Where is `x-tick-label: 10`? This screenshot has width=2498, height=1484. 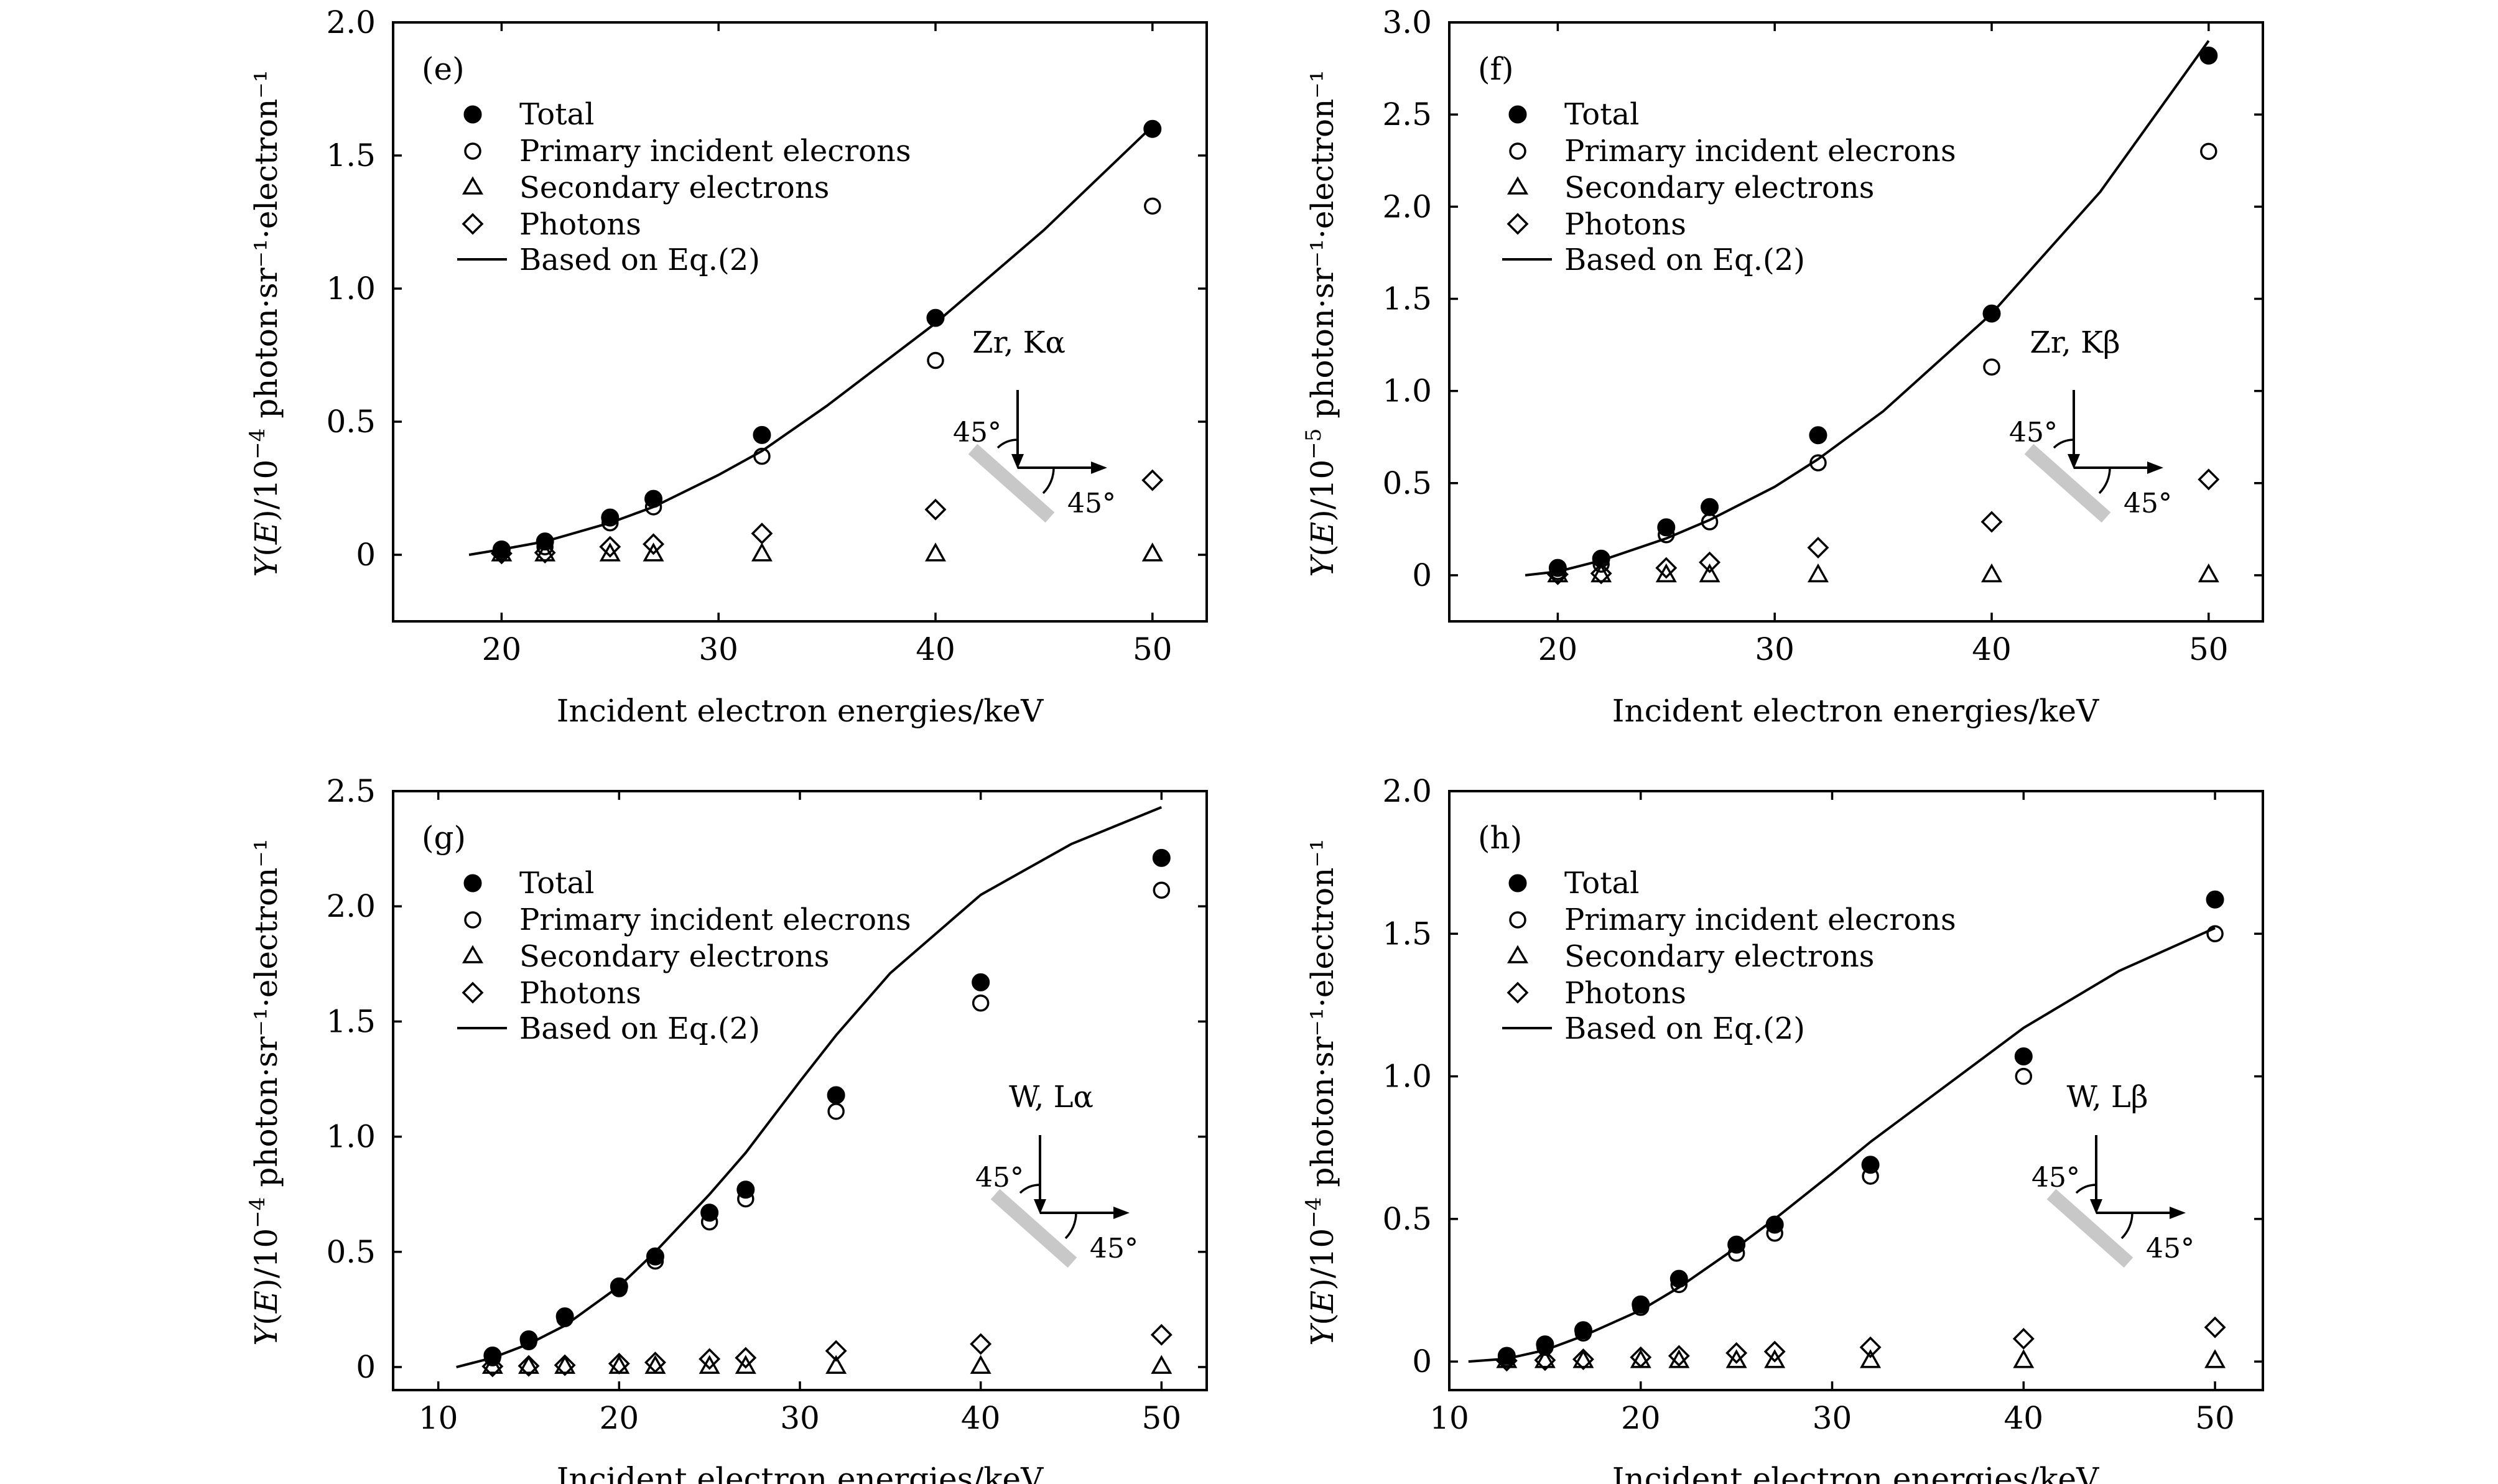
x-tick-label: 10 is located at coordinates (1449, 1418).